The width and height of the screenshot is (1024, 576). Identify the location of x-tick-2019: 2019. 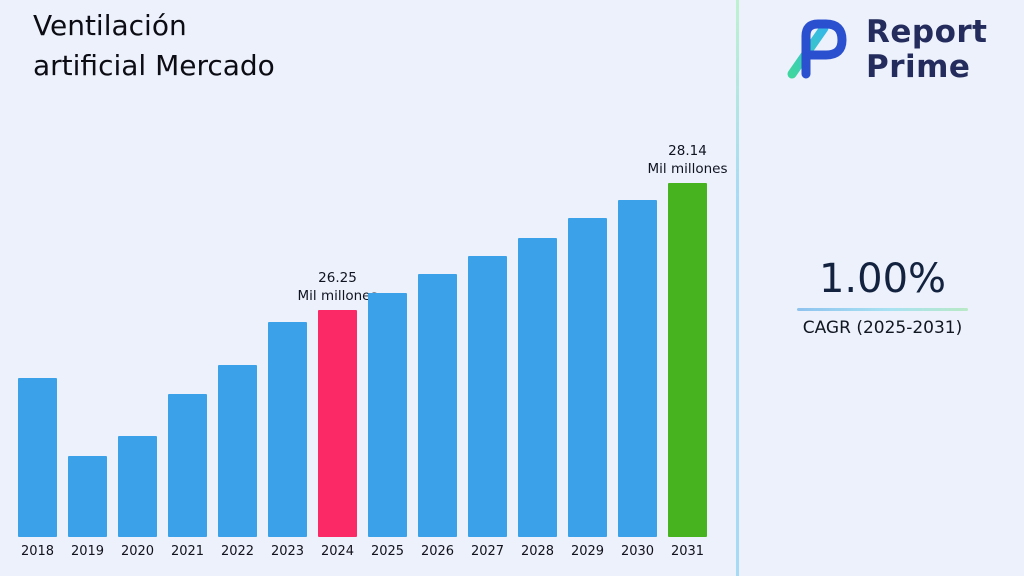
(87, 551).